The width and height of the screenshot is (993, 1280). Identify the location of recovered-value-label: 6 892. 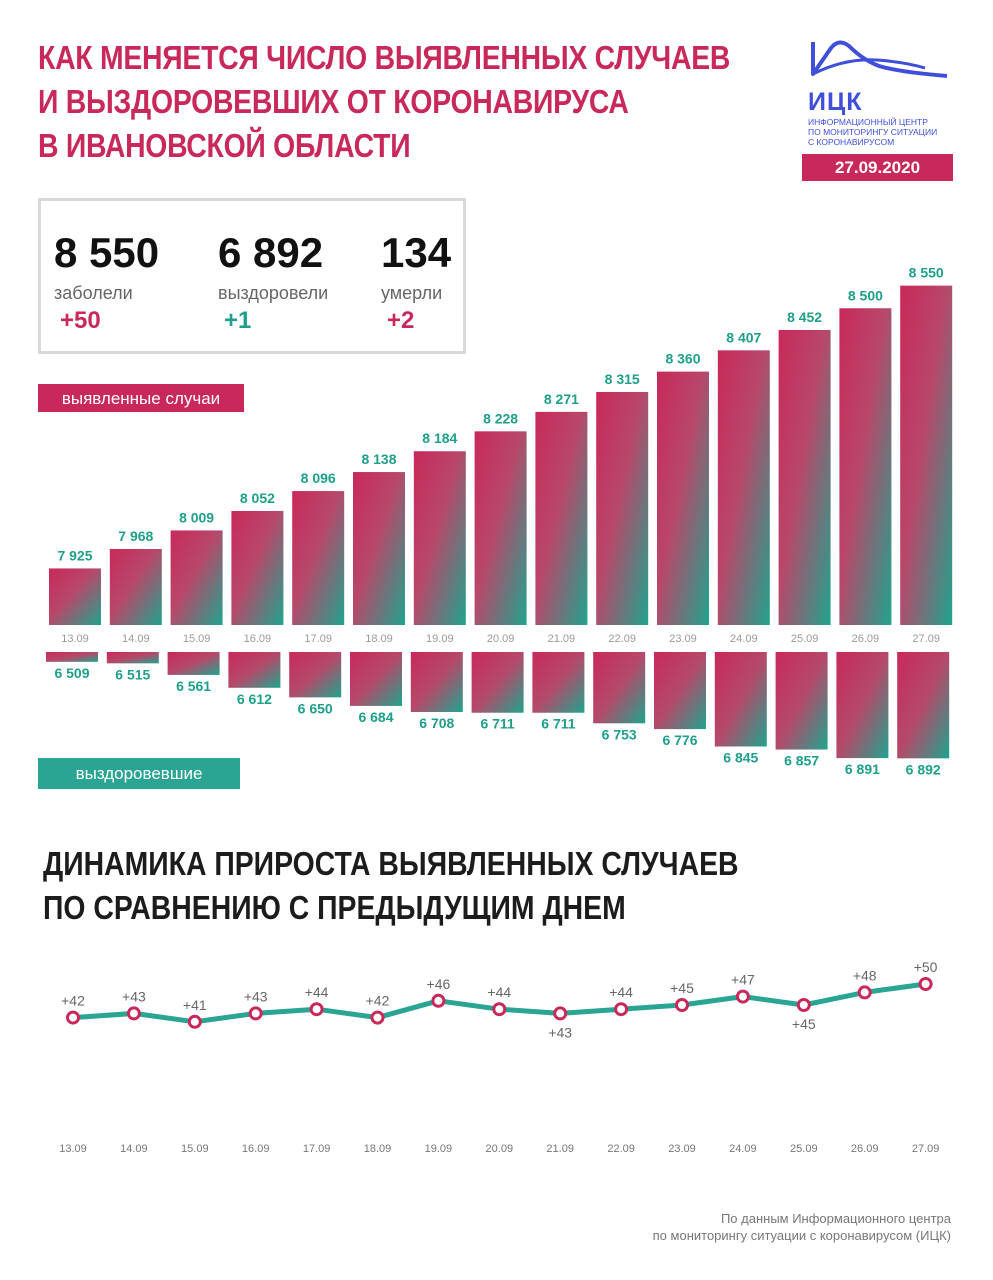
(923, 769).